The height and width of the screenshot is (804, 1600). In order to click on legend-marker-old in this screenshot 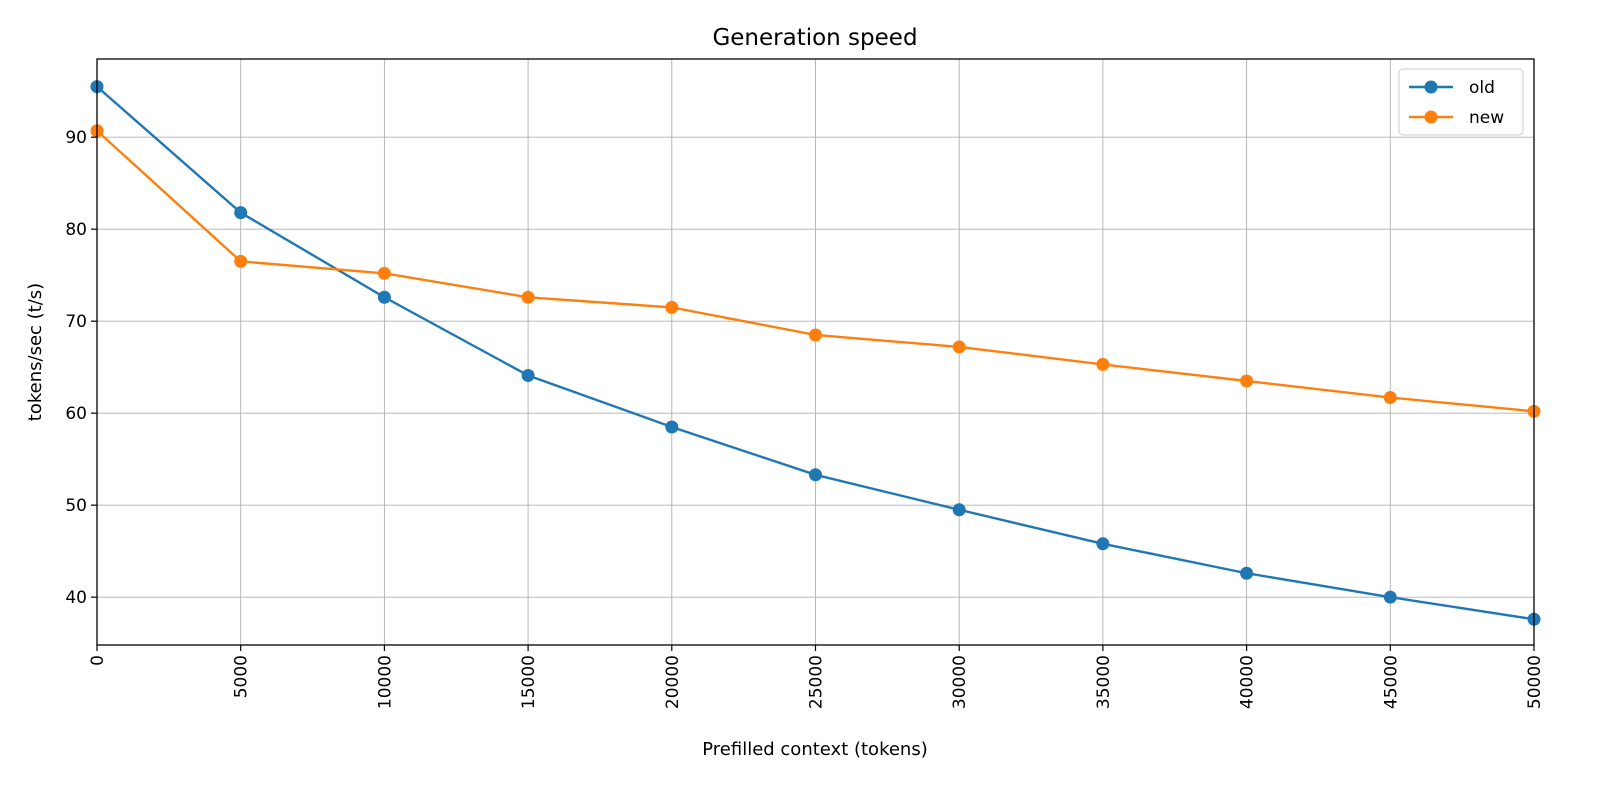, I will do `click(1431, 87)`.